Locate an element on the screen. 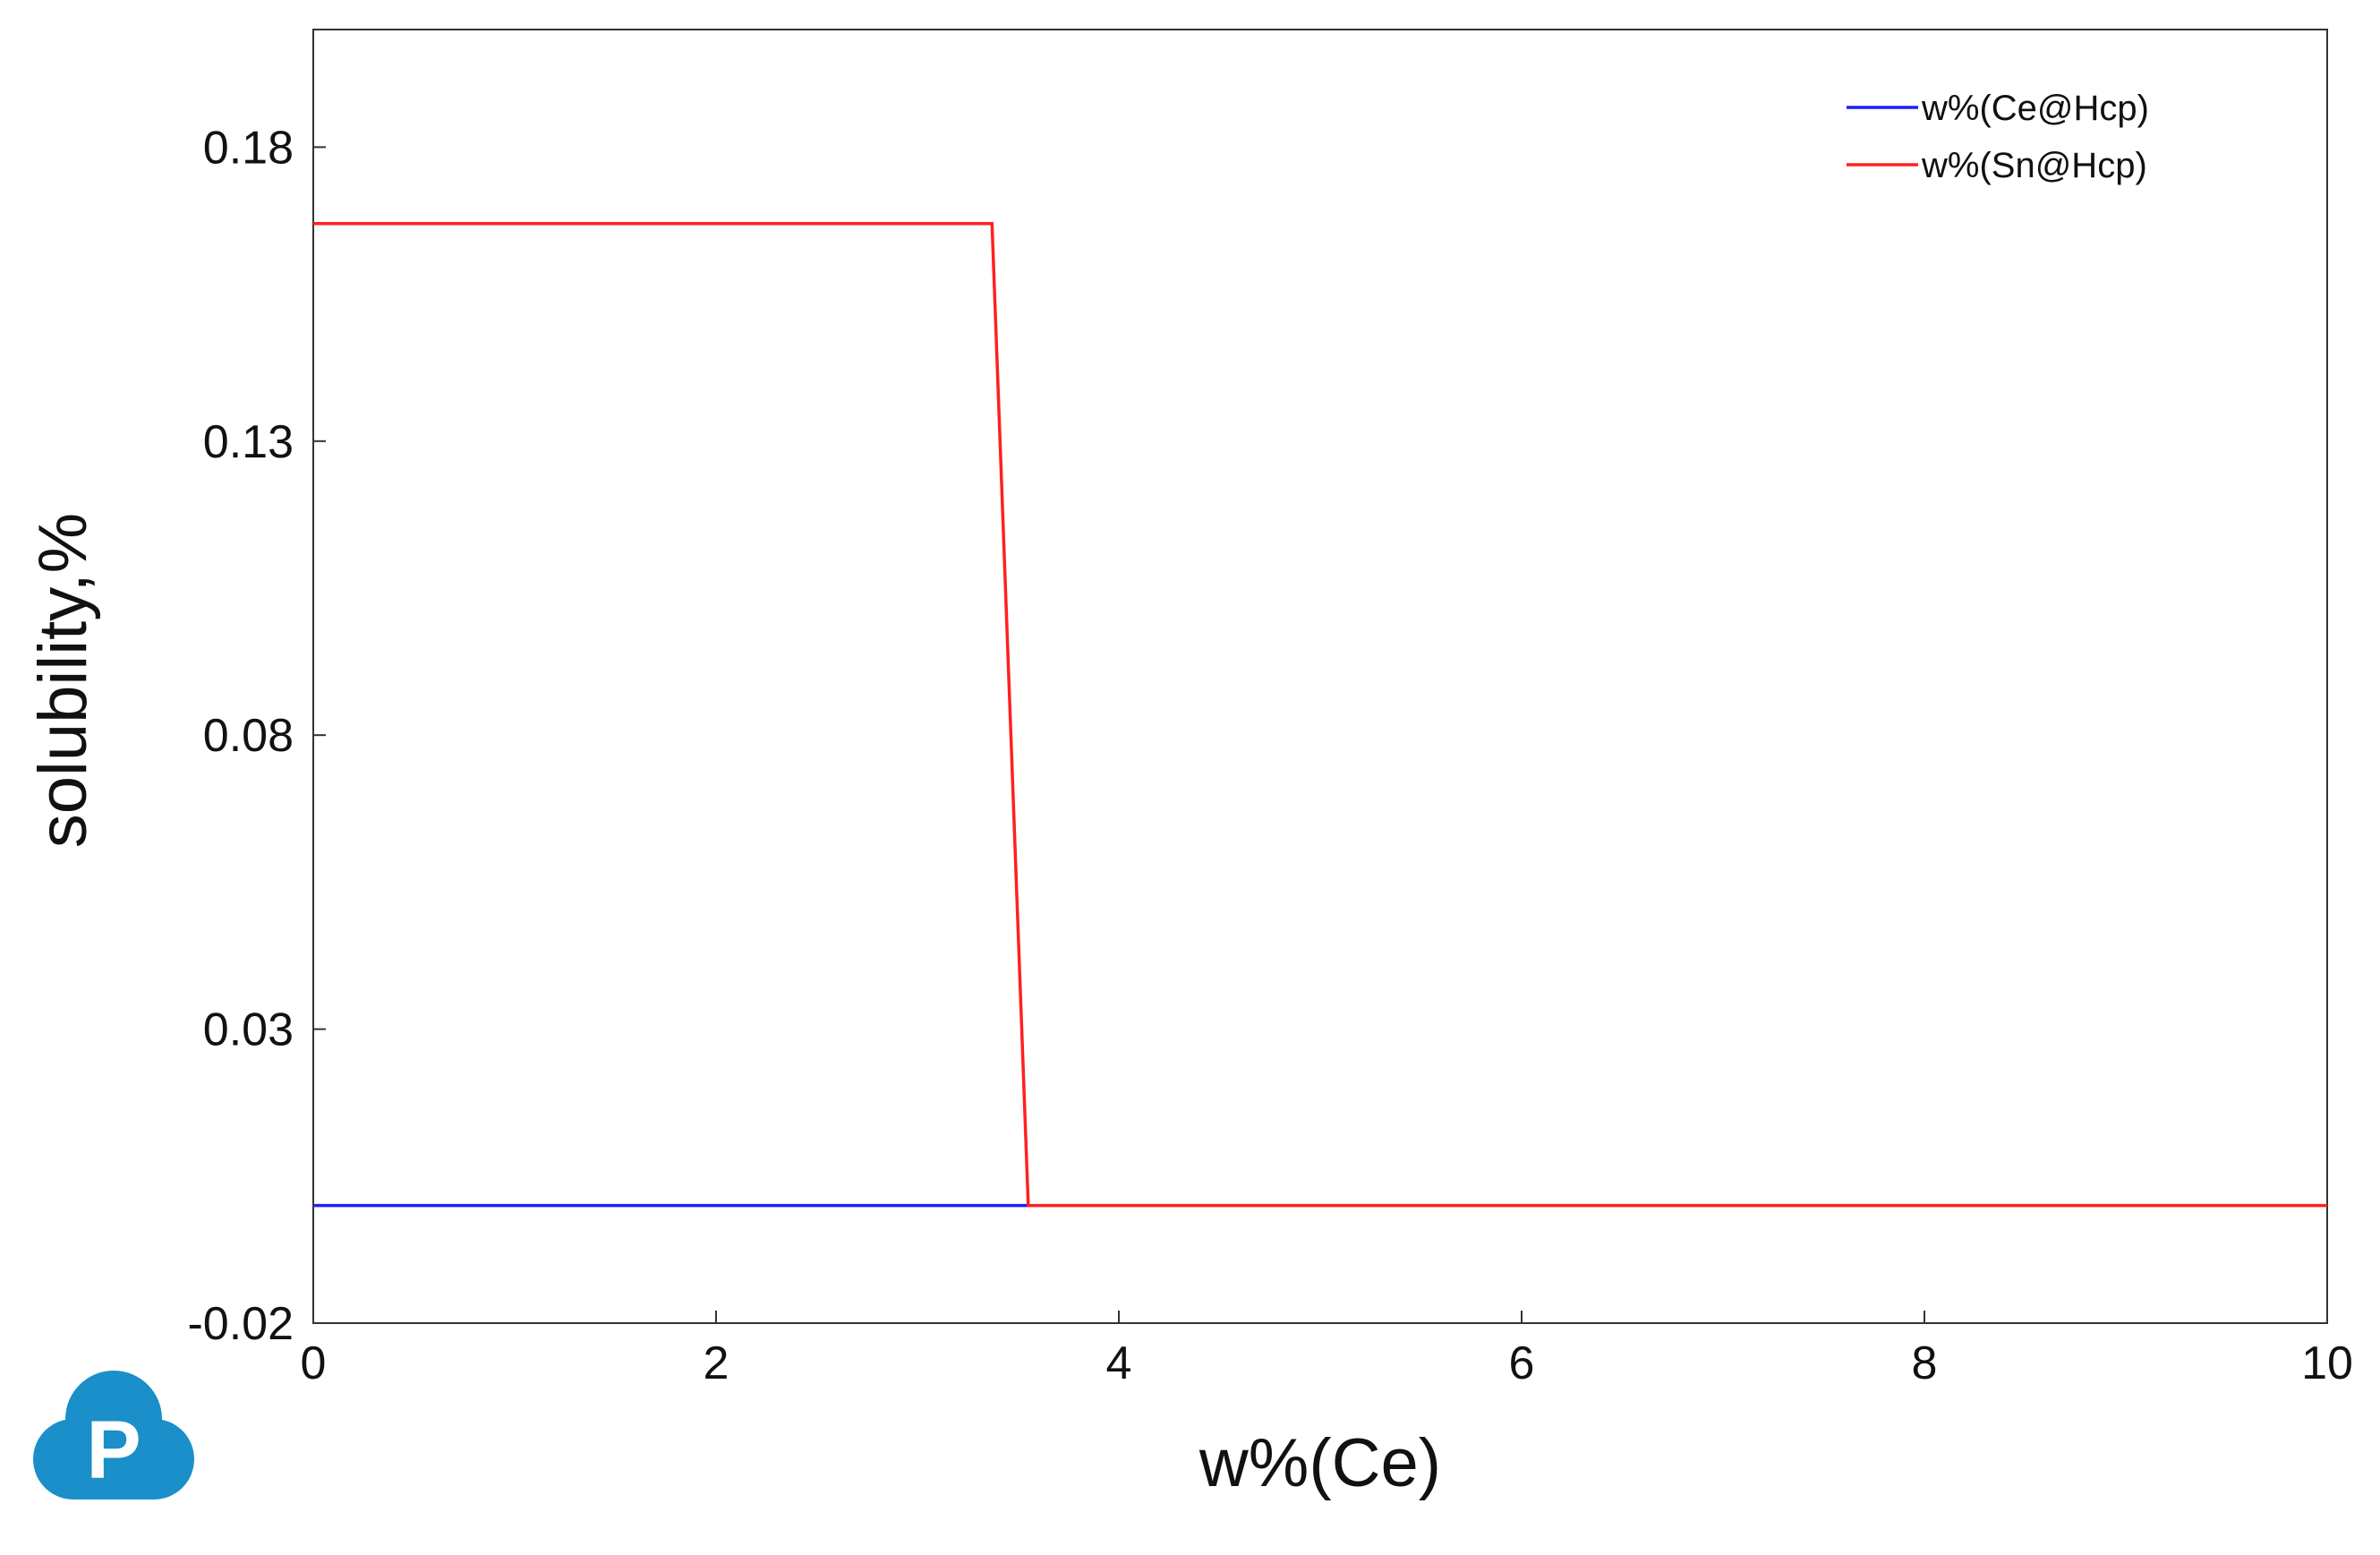  y-axis-label: solubility,% is located at coordinates (63, 681).